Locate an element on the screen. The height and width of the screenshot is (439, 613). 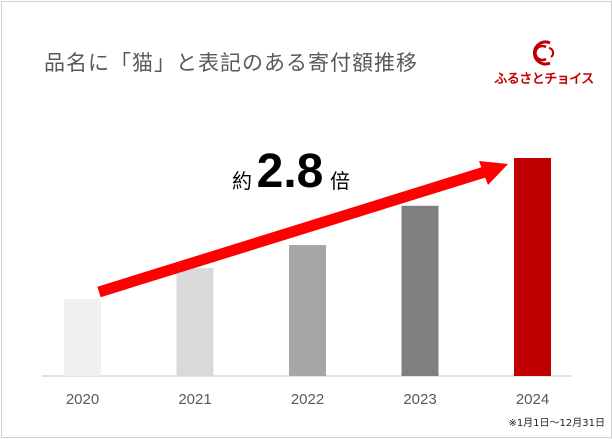
chart-title: 品名に「猫」と表記のある寄付額推移 is located at coordinates (231, 63).